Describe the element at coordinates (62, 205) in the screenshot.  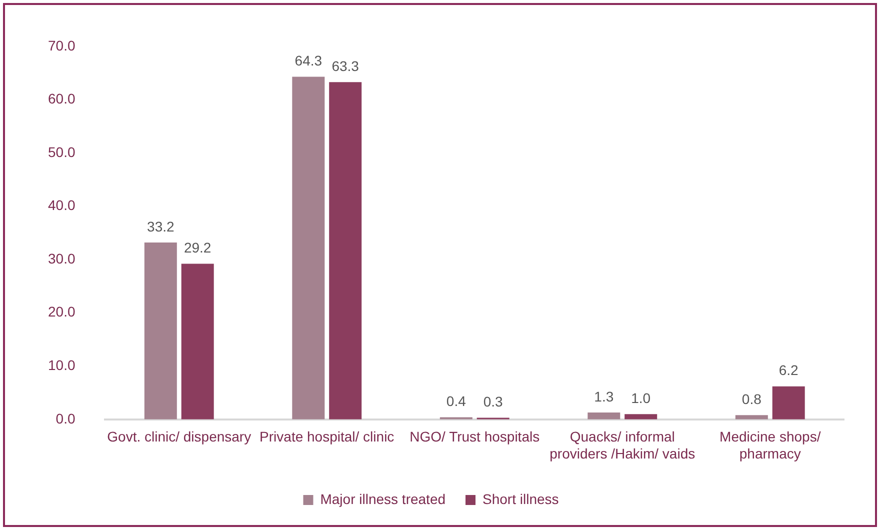
I see `y-tick-label: 40.0` at that location.